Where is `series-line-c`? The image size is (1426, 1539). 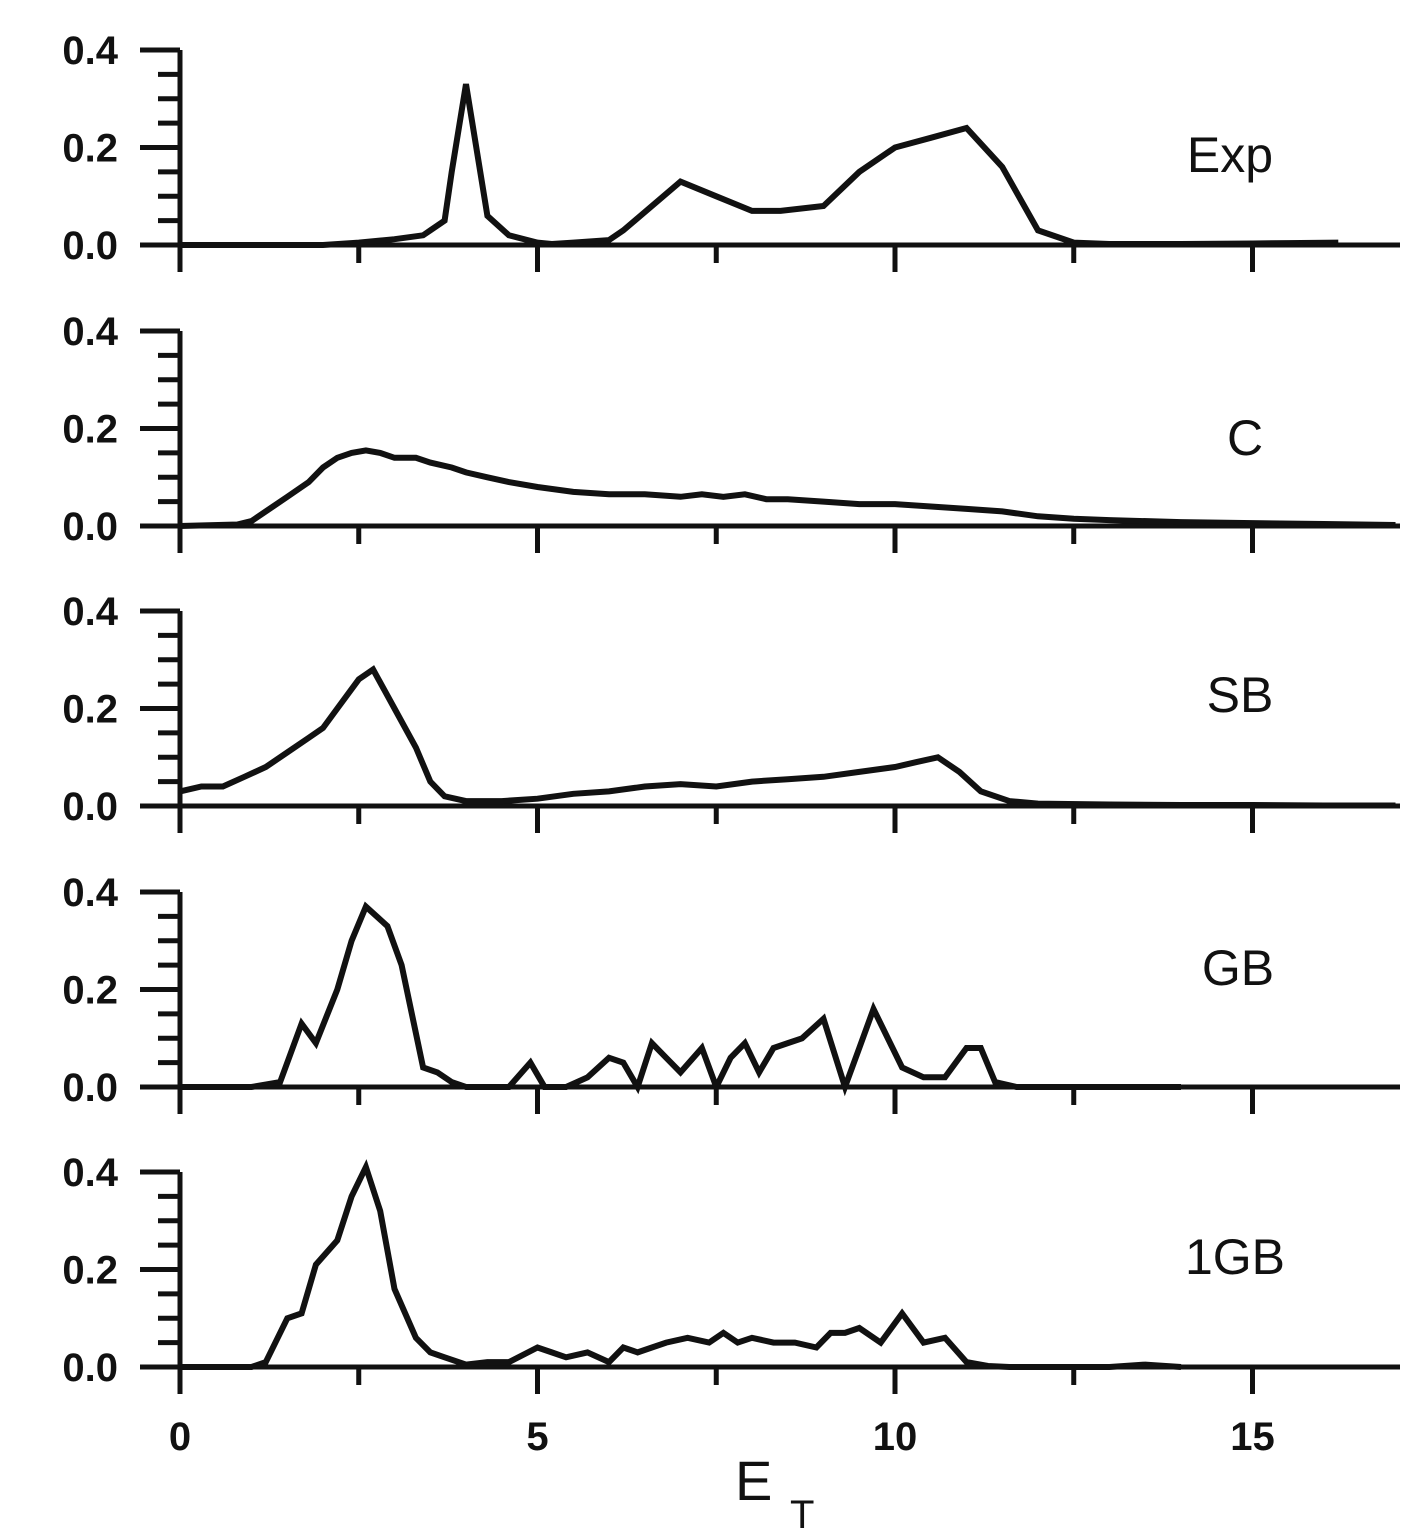 series-line-c is located at coordinates (787, 488).